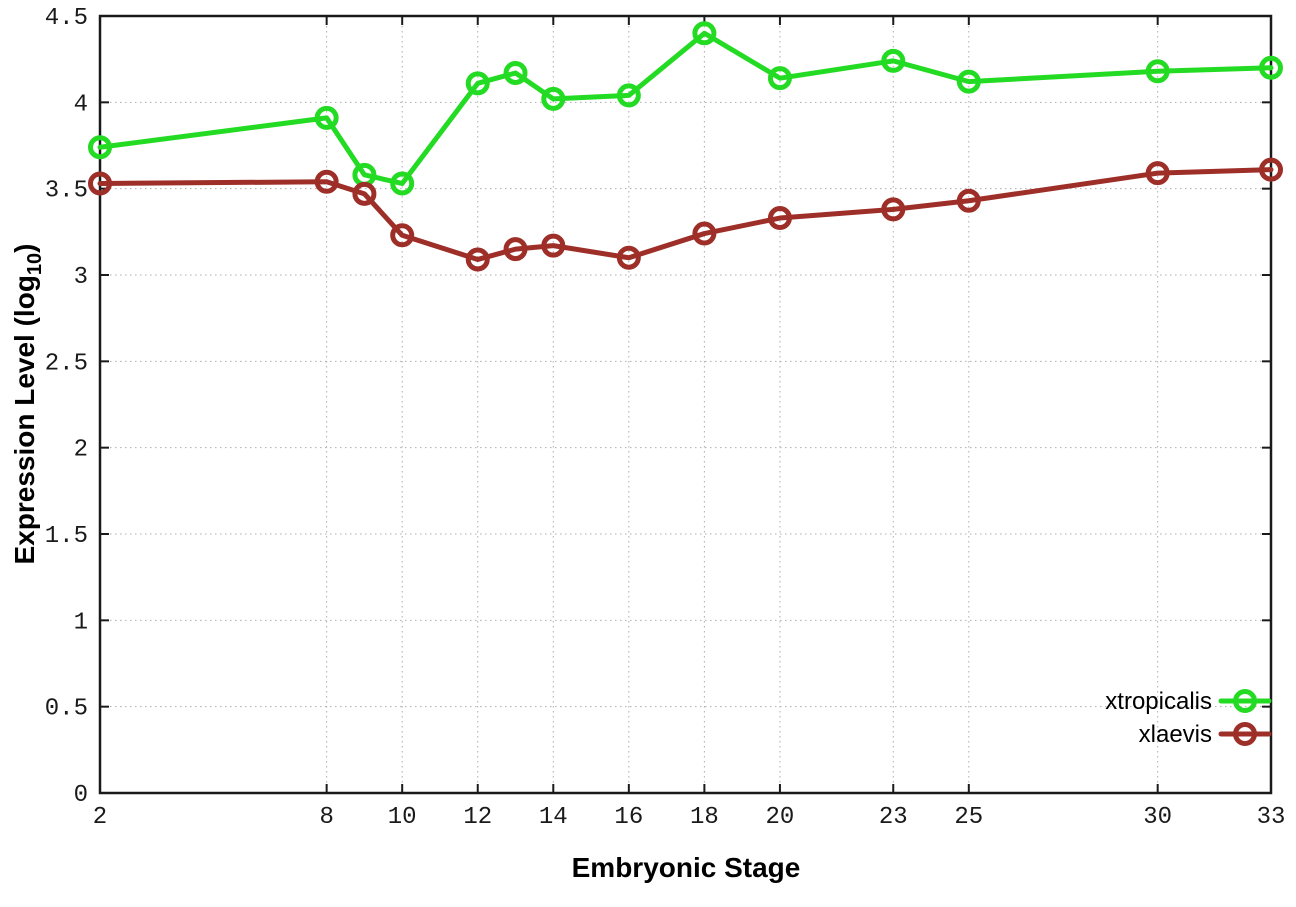 The height and width of the screenshot is (907, 1296). I want to click on y-tick-label: 0, so click(81, 795).